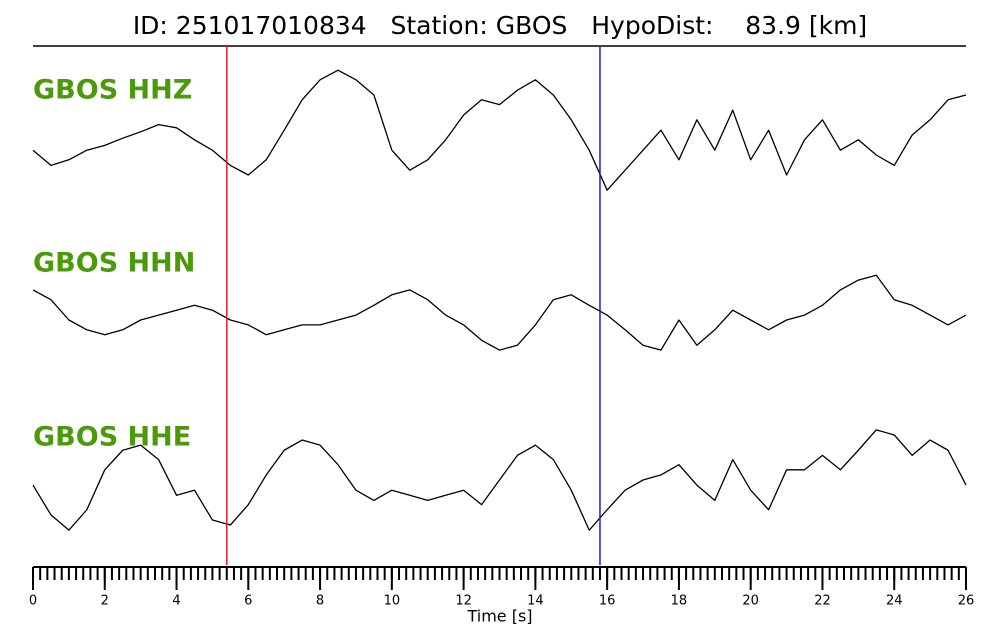  Describe the element at coordinates (607, 601) in the screenshot. I see `x-tick-label: 16` at that location.